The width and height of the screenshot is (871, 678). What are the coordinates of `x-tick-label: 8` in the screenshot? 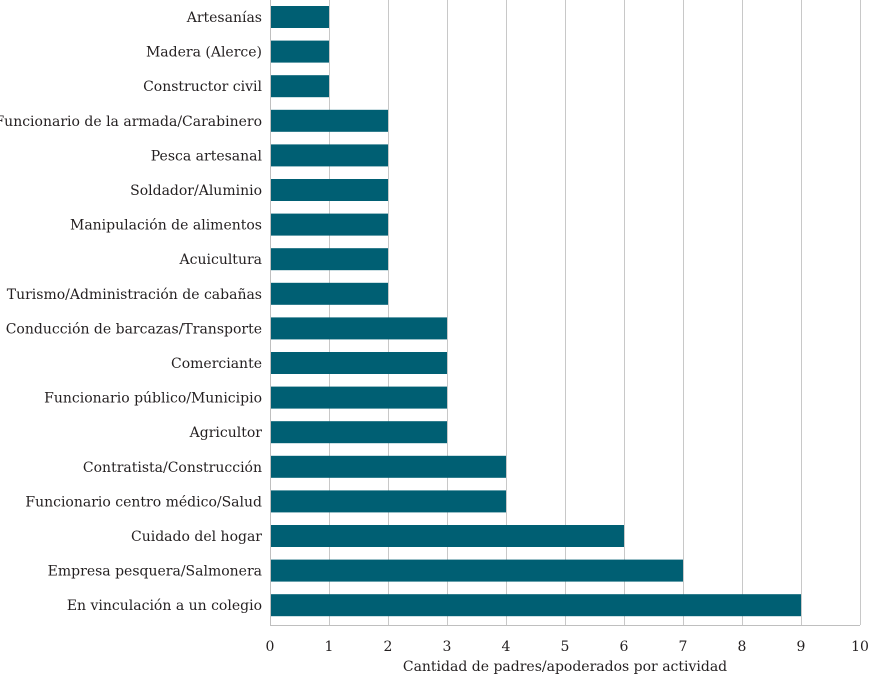 It's located at (742, 647).